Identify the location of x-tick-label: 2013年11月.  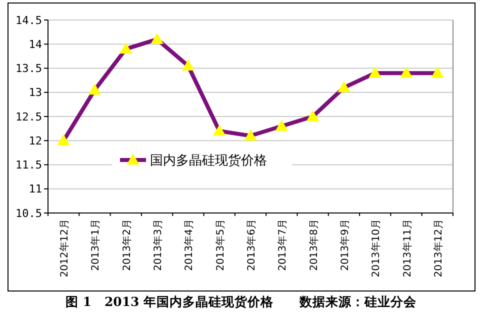
(407, 248).